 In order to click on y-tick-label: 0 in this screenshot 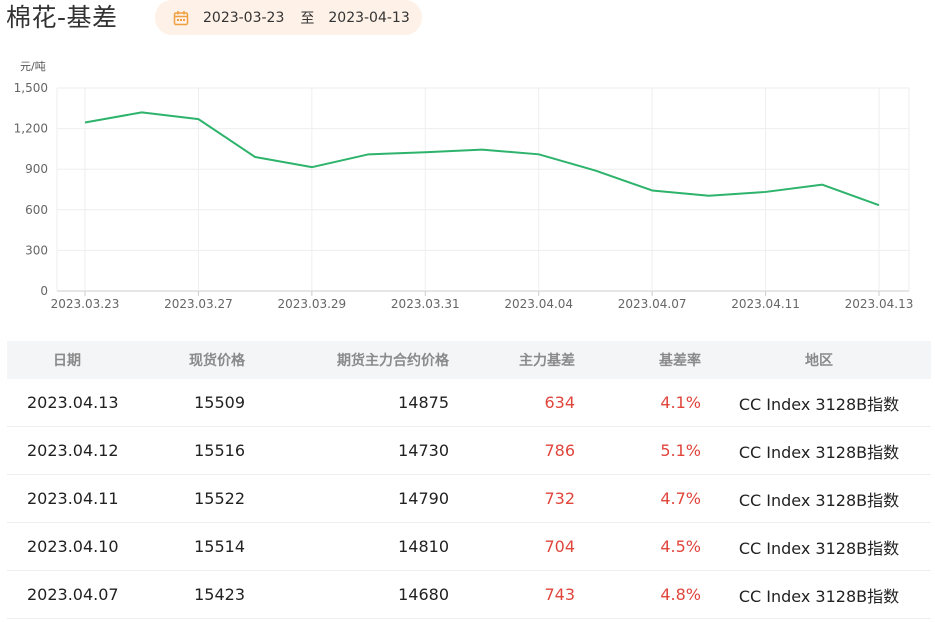, I will do `click(44, 291)`.